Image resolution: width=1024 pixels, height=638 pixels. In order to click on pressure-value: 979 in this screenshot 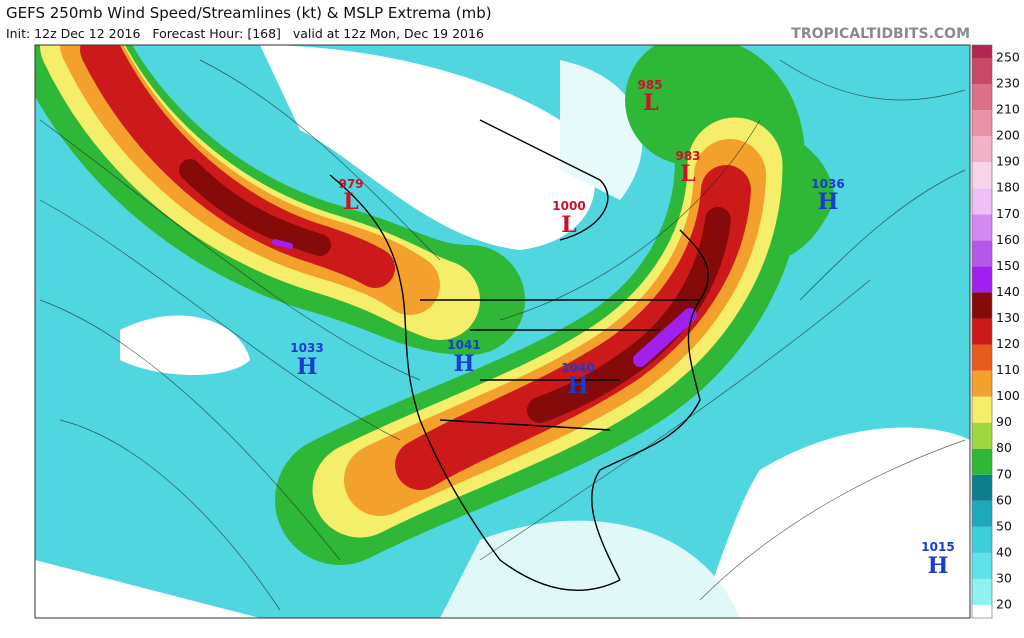, I will do `click(350, 184)`.